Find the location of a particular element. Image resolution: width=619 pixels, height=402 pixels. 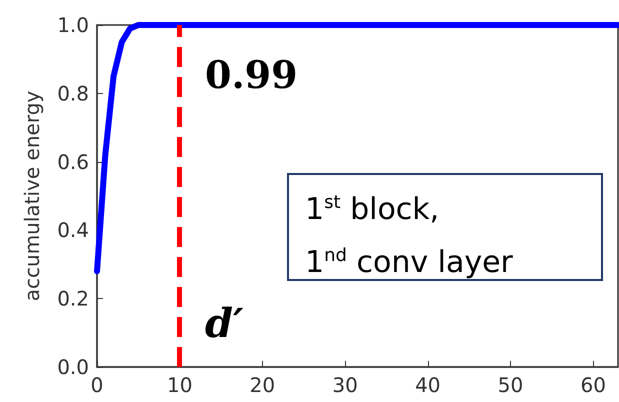

y-axis-title: accumulative energy is located at coordinates (32, 196).